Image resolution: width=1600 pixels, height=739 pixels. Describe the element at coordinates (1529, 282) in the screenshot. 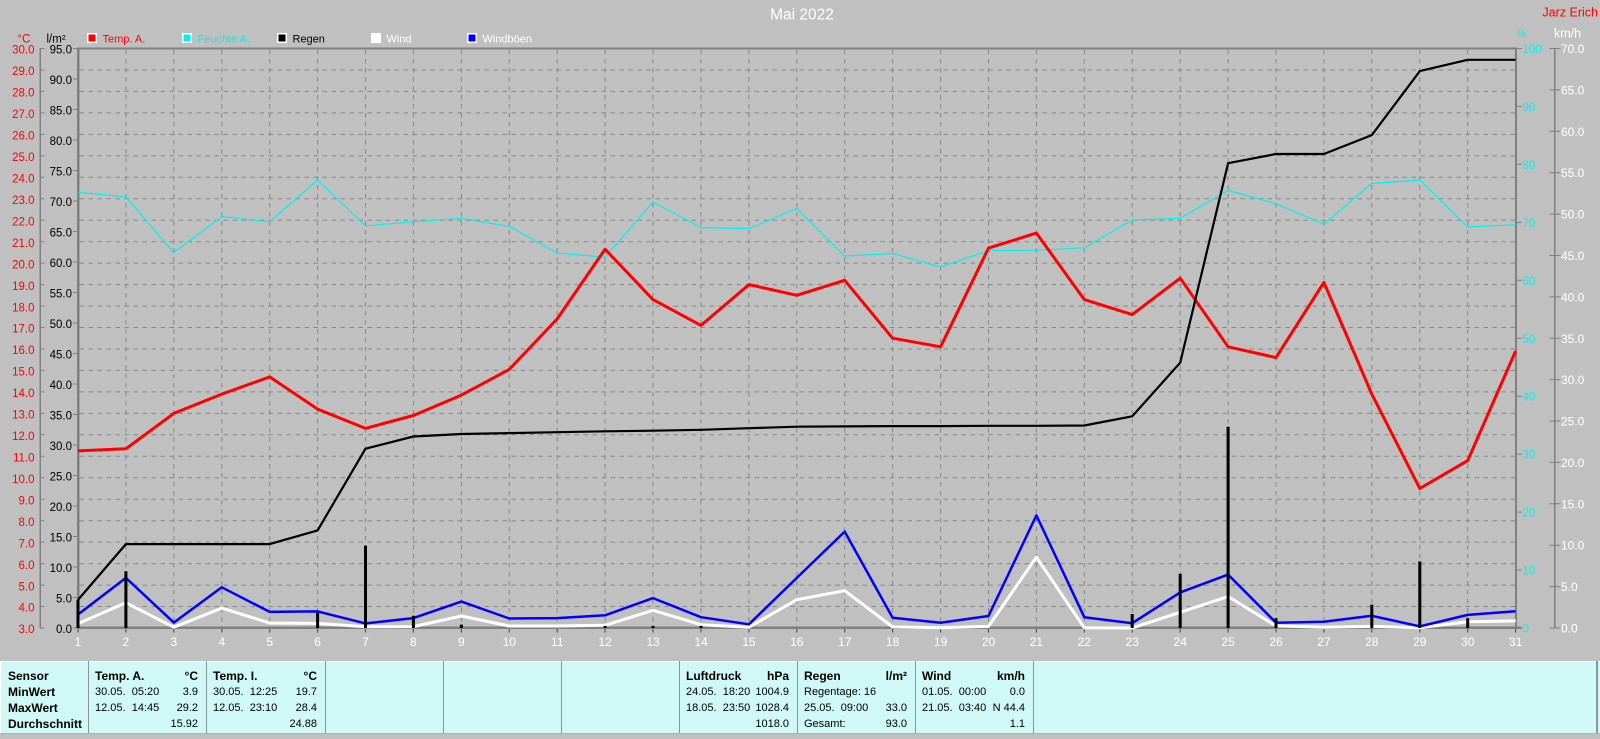

I see `svg-text: 60` at that location.